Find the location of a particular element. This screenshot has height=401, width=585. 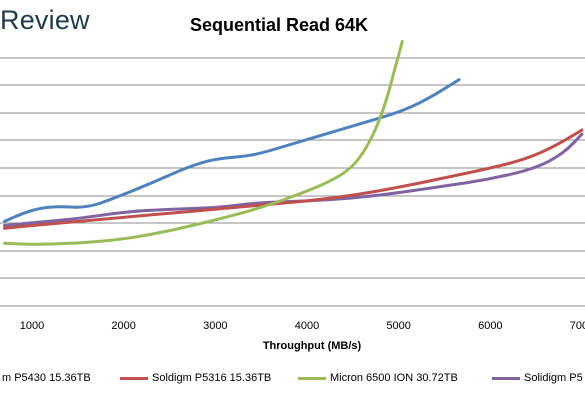

x-axis-label: Throughput (MB/s) is located at coordinates (312, 346).